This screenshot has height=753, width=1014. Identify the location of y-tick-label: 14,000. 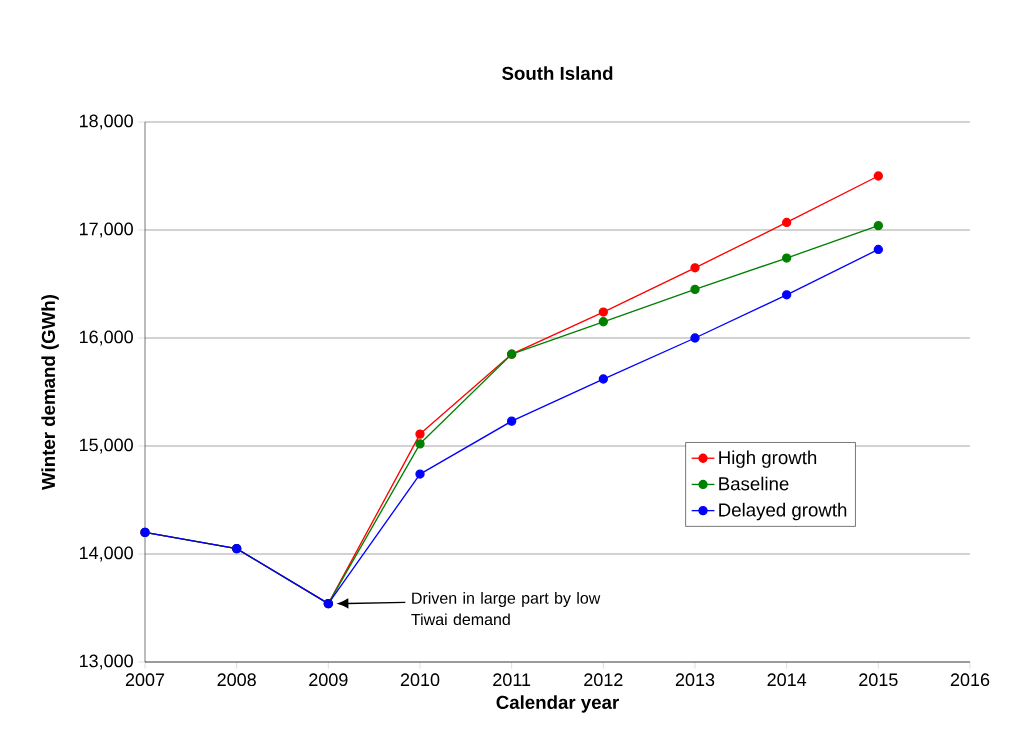
(106, 554).